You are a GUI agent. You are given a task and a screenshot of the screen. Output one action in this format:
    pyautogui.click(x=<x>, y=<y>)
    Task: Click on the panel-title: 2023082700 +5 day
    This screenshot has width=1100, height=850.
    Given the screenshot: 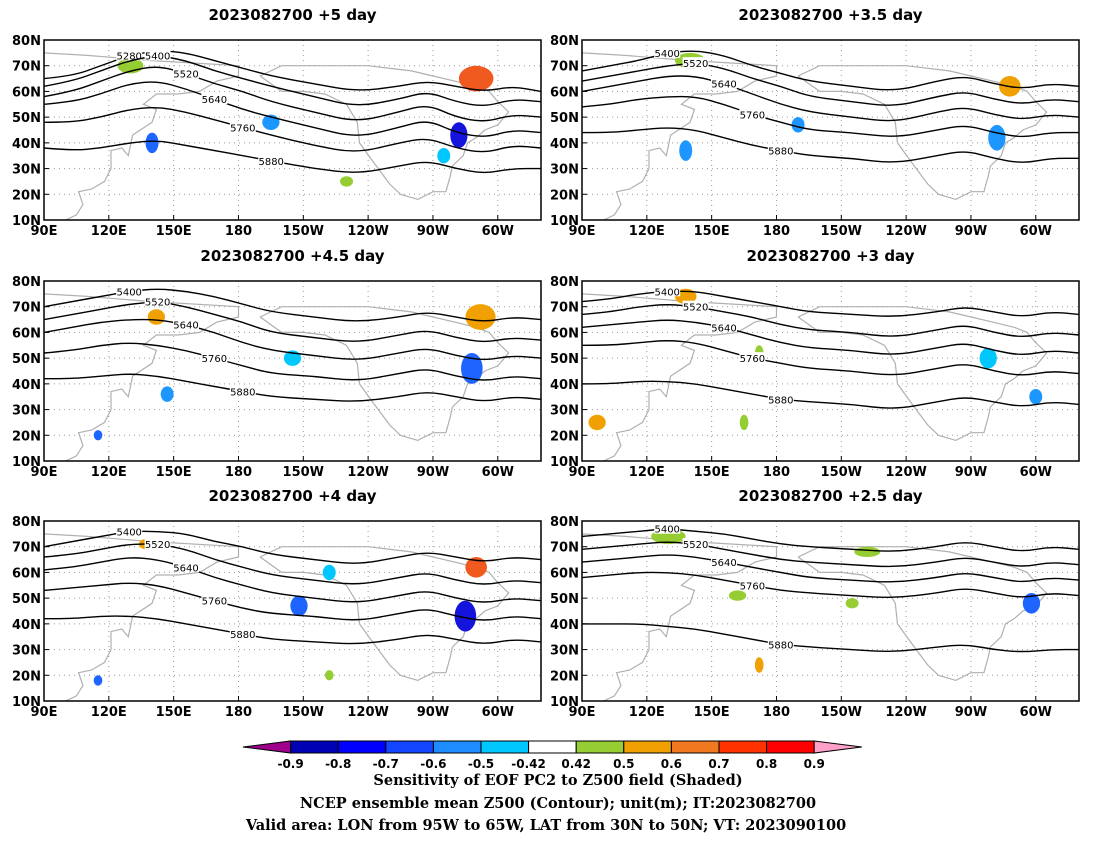 What is the action you would take?
    pyautogui.click(x=293, y=15)
    